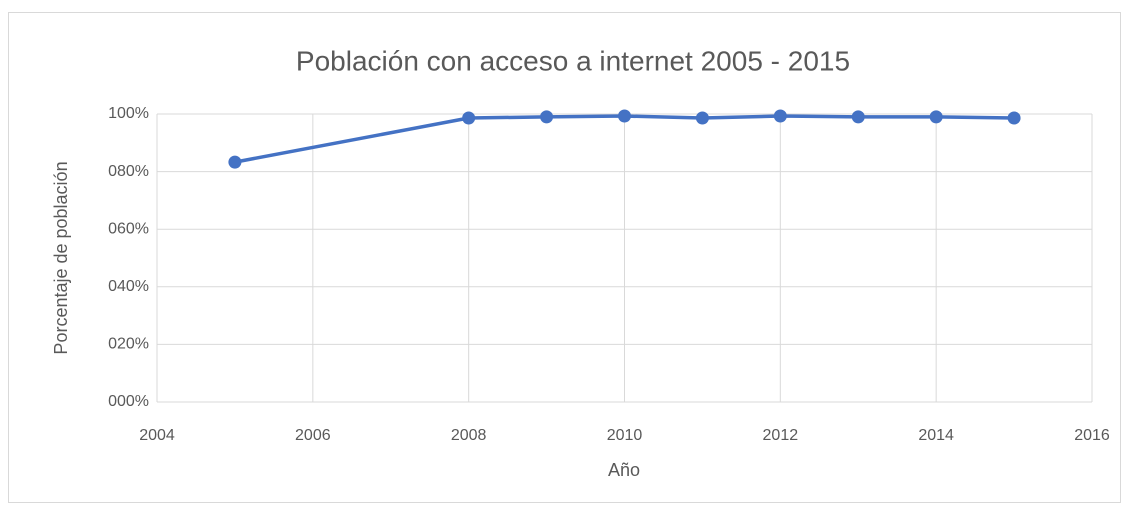 The width and height of the screenshot is (1129, 511). What do you see at coordinates (128, 171) in the screenshot?
I see `y-tick-label: 080%` at bounding box center [128, 171].